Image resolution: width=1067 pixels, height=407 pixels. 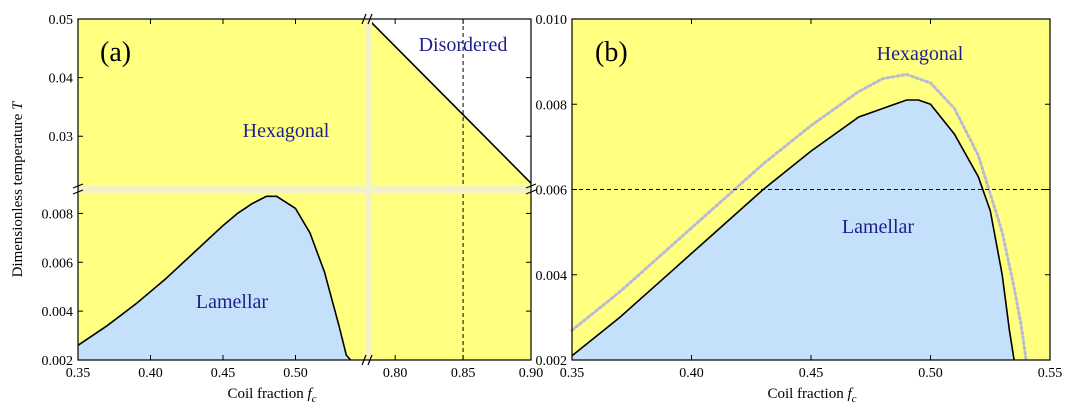 I want to click on lamellar-region, so click(x=214, y=278).